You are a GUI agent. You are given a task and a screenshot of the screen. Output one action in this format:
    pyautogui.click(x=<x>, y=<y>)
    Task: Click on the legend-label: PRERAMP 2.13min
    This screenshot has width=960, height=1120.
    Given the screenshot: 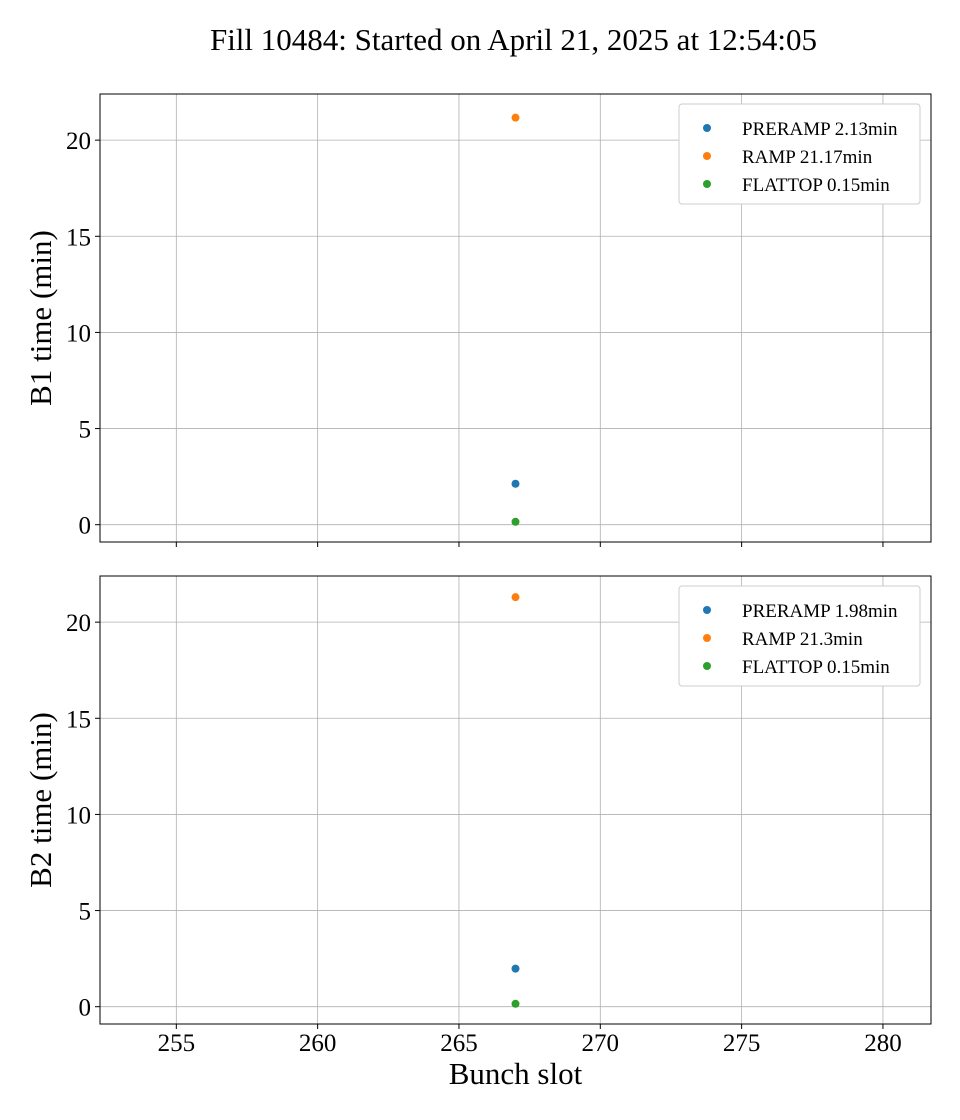 What is the action you would take?
    pyautogui.click(x=820, y=129)
    